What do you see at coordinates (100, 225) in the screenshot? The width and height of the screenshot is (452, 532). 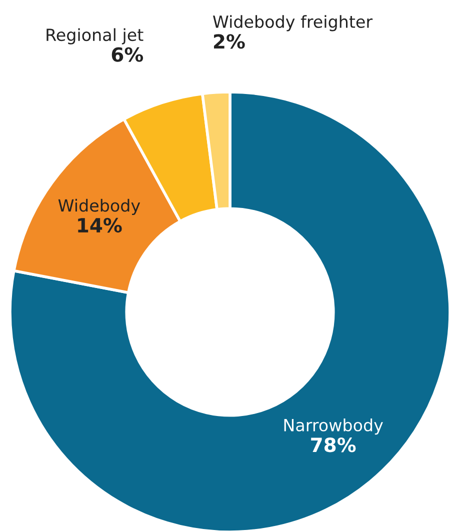 I see `data-label: 14%` at bounding box center [100, 225].